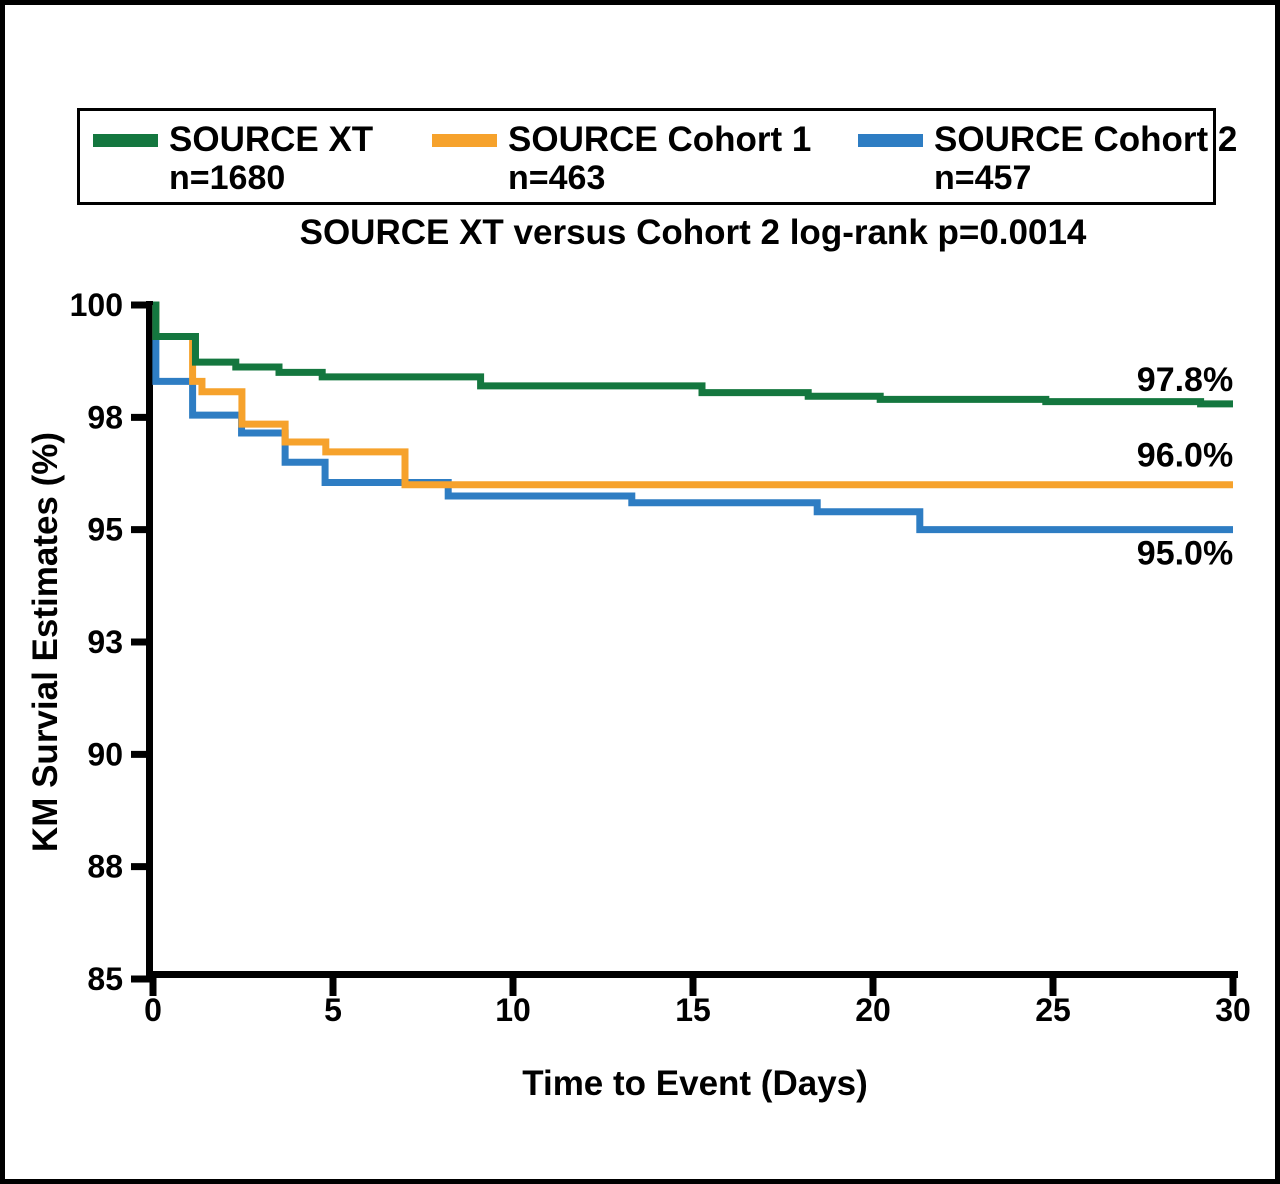 This screenshot has width=1280, height=1184. I want to click on legend-n-count: n=1680, so click(227, 178).